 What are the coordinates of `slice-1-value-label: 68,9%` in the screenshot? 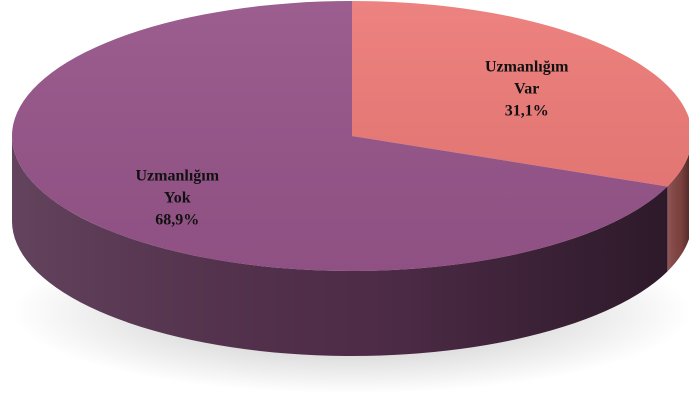 It's located at (177, 219).